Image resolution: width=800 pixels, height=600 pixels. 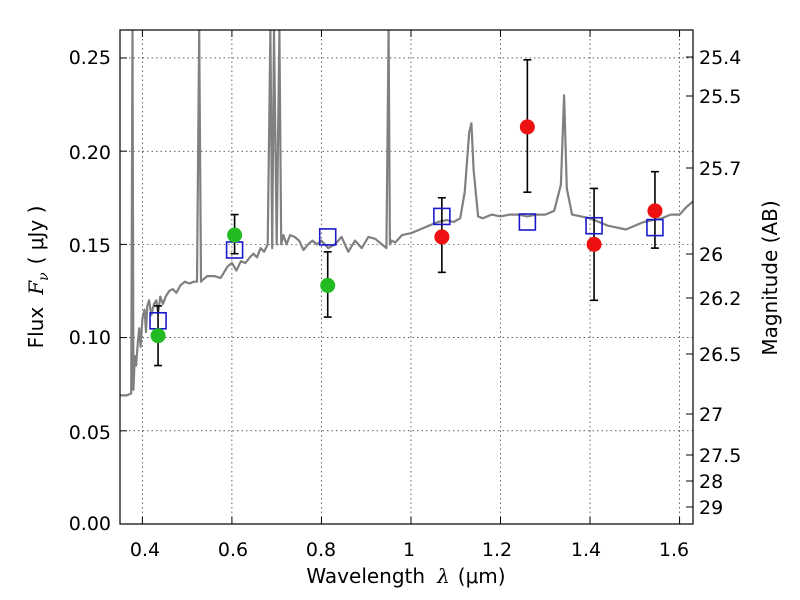 What do you see at coordinates (720, 58) in the screenshot?
I see `y2-tick-label: 25.4` at bounding box center [720, 58].